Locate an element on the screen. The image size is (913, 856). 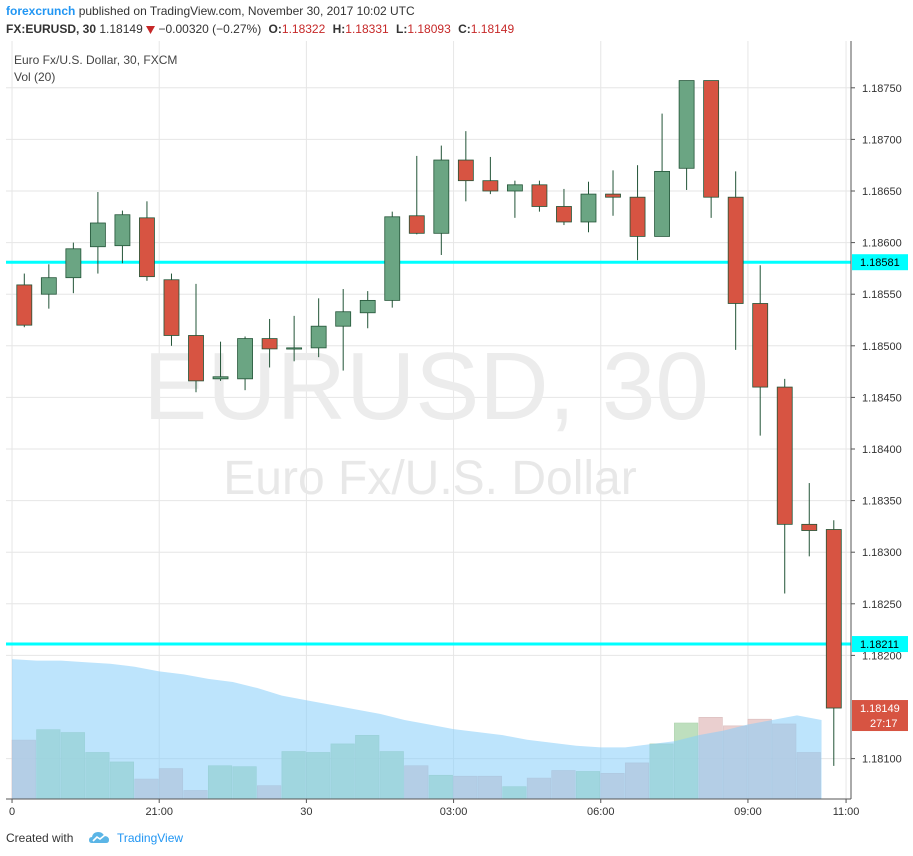
last-price-label: 1.18149 is located at coordinates (880, 709).